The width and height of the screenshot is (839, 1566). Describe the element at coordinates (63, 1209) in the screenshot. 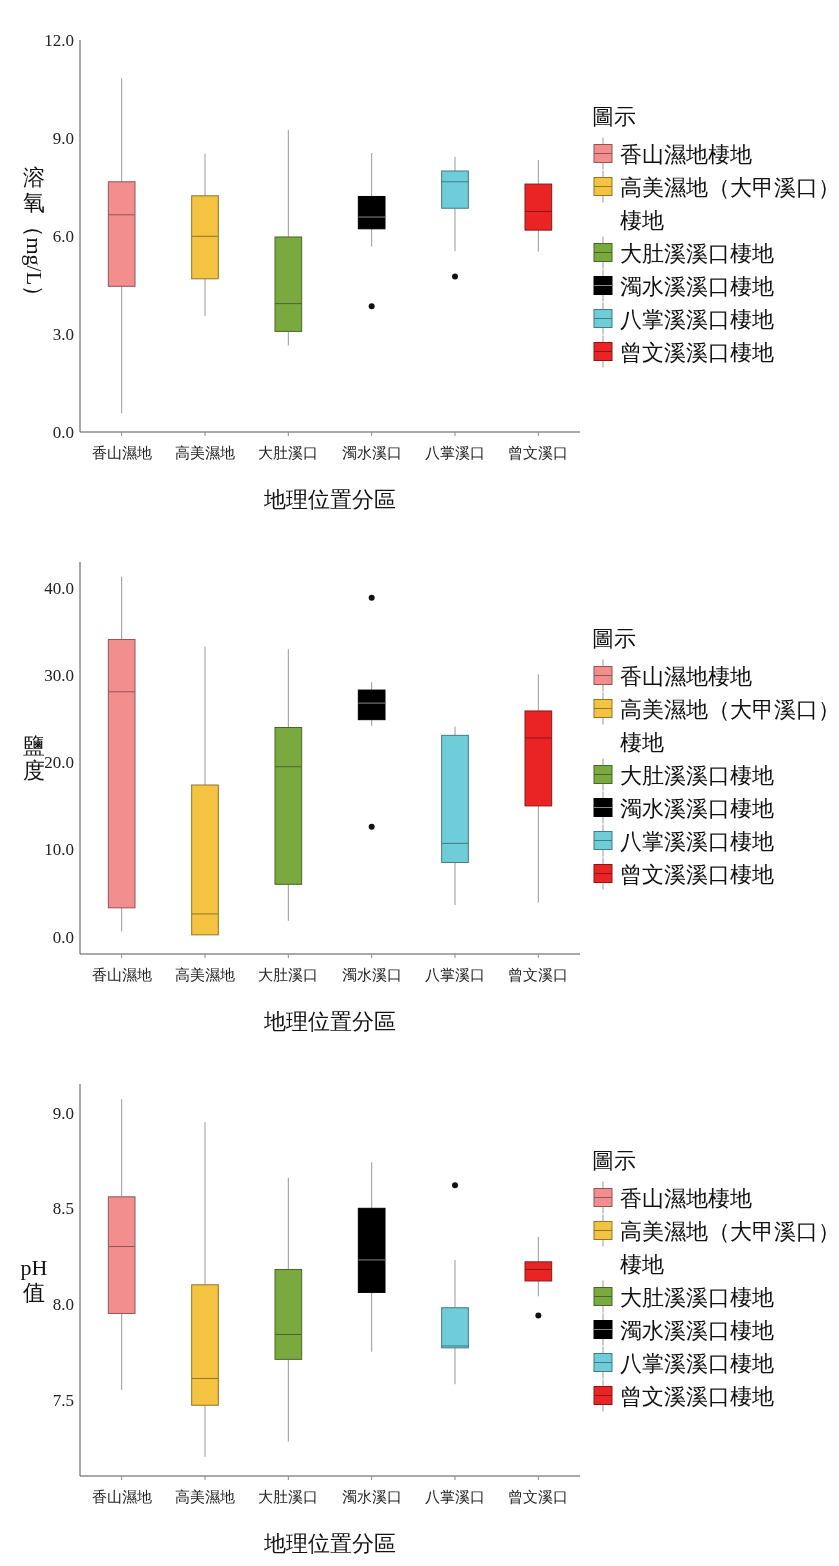

I see `y-tick-label: 8.5` at that location.